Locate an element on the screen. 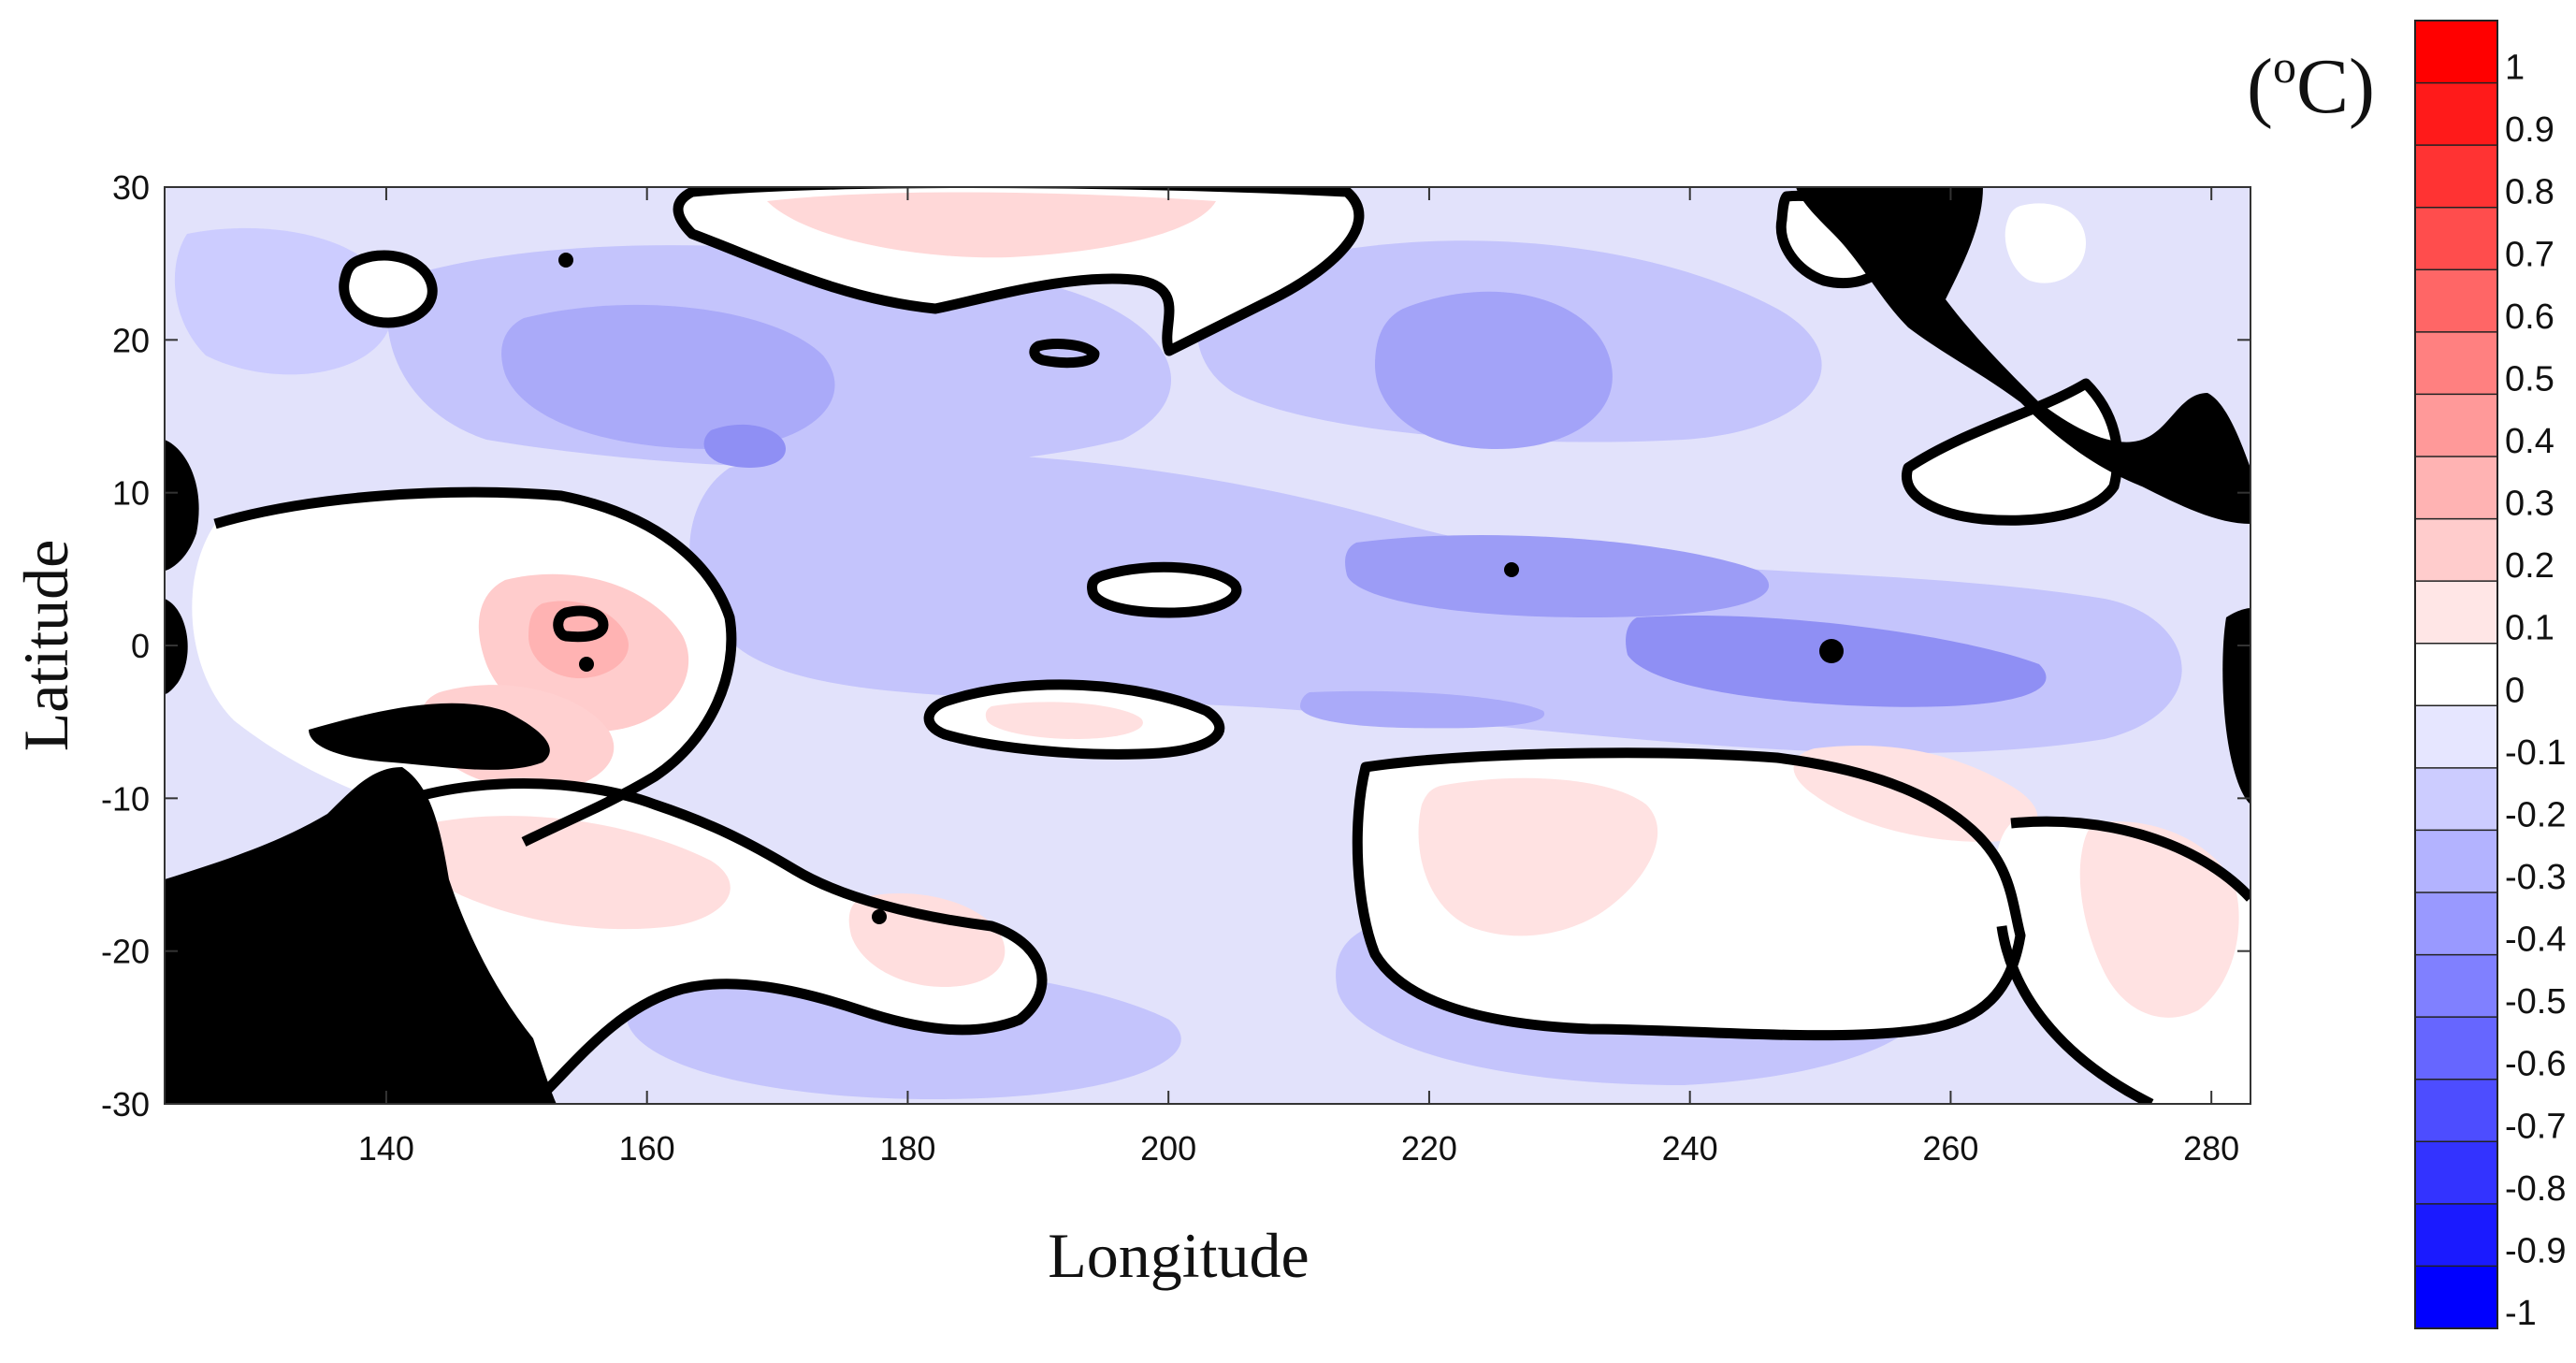 The image size is (2576, 1363). colorbar-level-label: 0.6 is located at coordinates (2529, 317).